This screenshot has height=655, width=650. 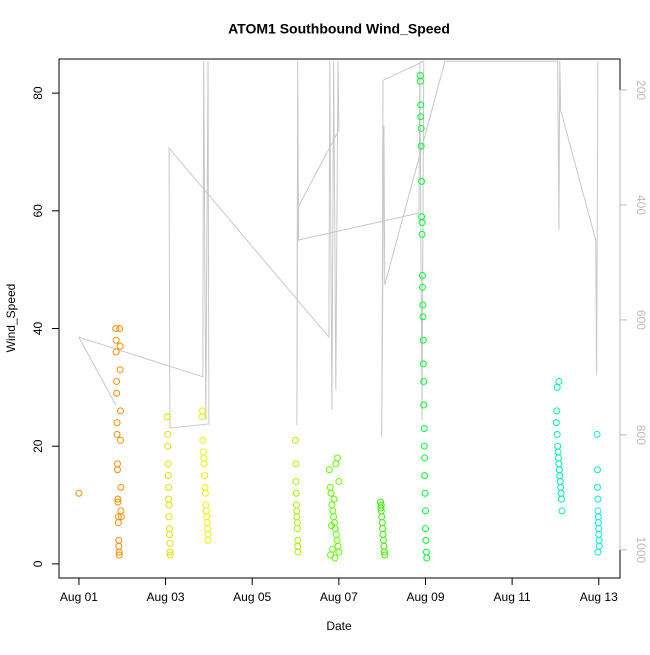 I want to click on x-tick-label: Aug 11, so click(x=512, y=597).